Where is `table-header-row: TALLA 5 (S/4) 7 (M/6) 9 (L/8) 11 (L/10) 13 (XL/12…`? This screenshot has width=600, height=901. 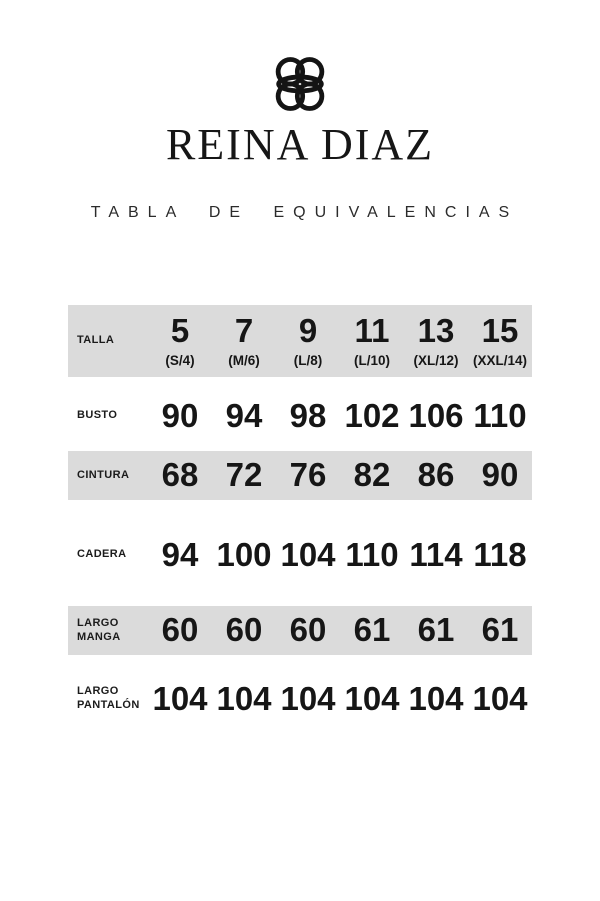 table-header-row: TALLA 5 (S/4) 7 (M/6) 9 (L/8) 11 (L/10) 13 (XL/12… is located at coordinates (300, 341).